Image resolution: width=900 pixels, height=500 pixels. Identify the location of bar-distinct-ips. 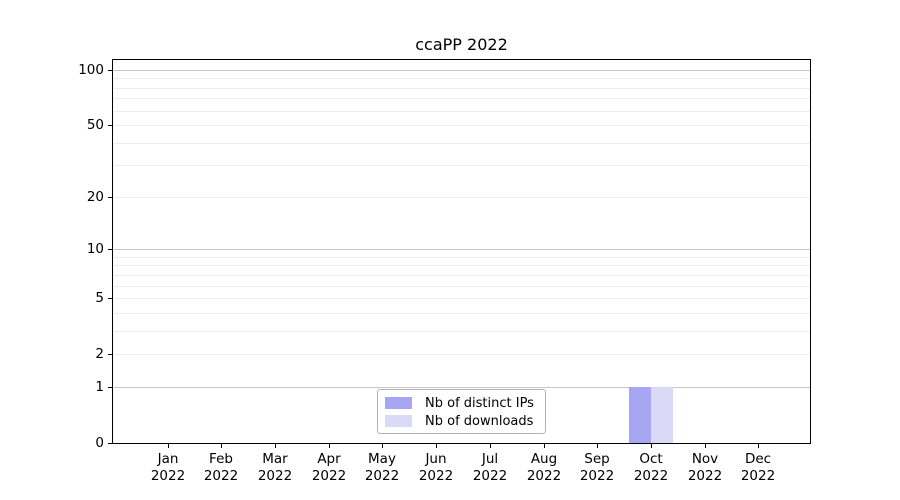
(640, 415).